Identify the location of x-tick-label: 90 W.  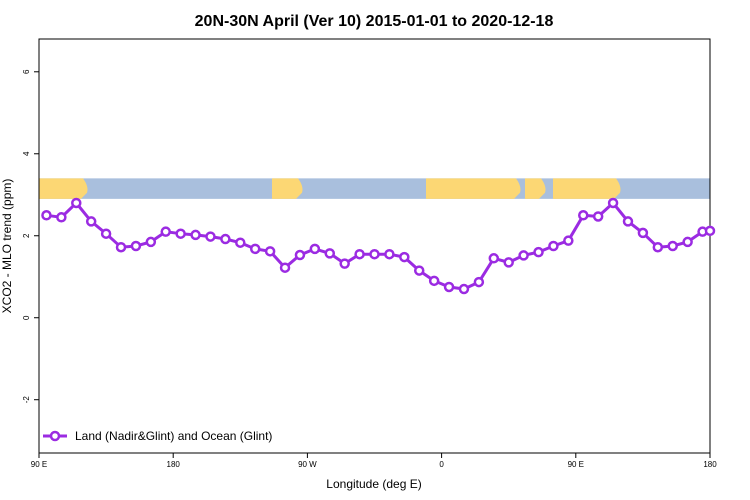
(307, 464).